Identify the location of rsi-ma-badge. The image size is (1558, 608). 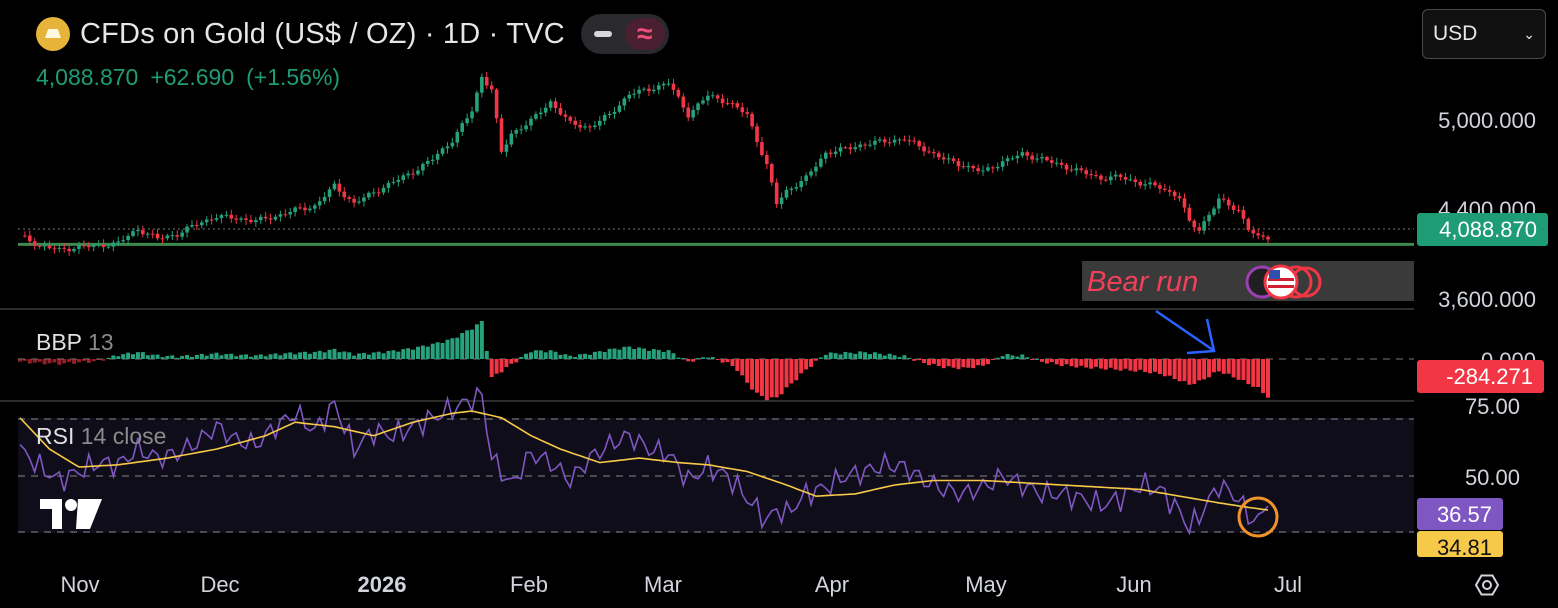
(1460, 544).